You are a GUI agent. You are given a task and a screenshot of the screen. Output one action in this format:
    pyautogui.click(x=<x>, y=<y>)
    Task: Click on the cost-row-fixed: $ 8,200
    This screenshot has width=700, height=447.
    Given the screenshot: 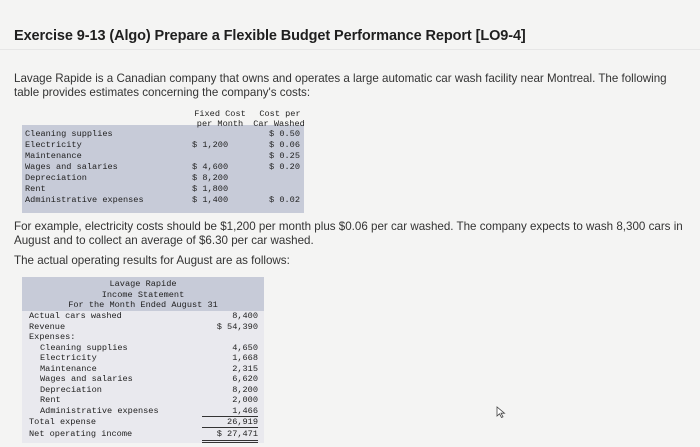 What is the action you would take?
    pyautogui.click(x=210, y=178)
    